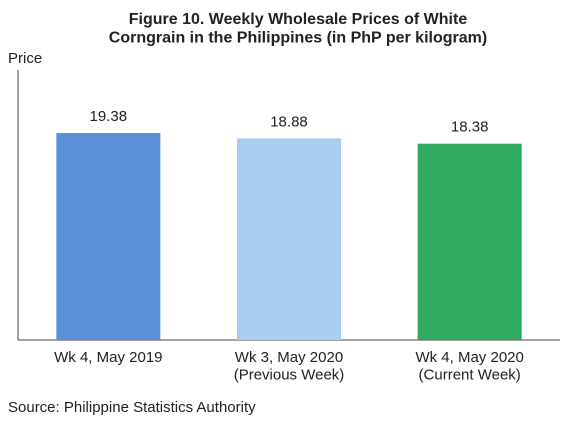  Describe the element at coordinates (132, 407) in the screenshot. I see `source: Source: Philippine Statistics Authority` at that location.